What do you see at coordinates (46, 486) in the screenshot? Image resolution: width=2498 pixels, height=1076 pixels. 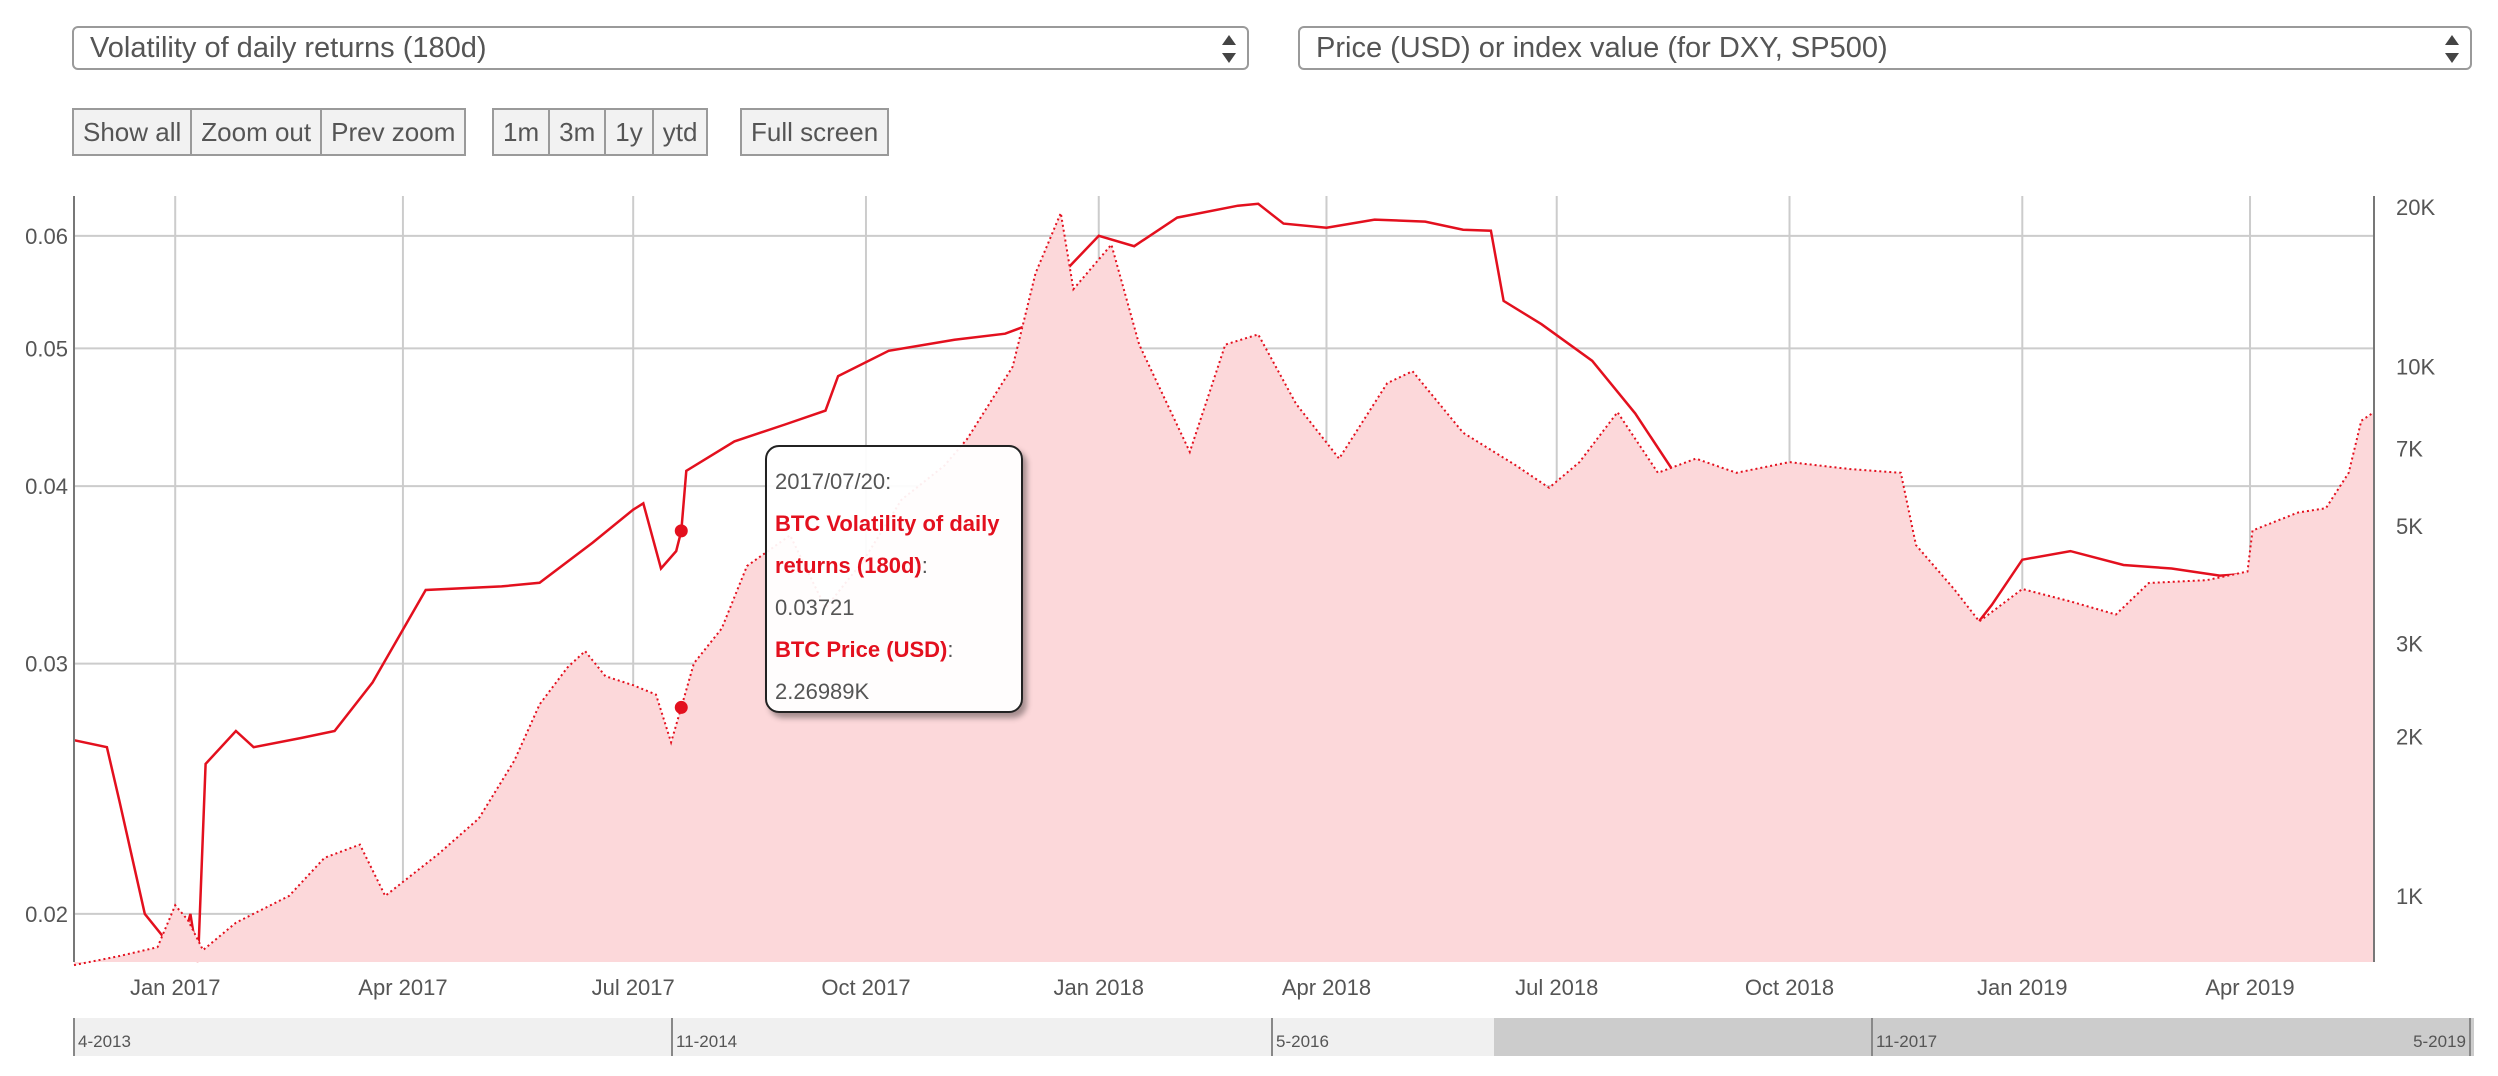 I see `y-left-tick-label: 0.04` at bounding box center [46, 486].